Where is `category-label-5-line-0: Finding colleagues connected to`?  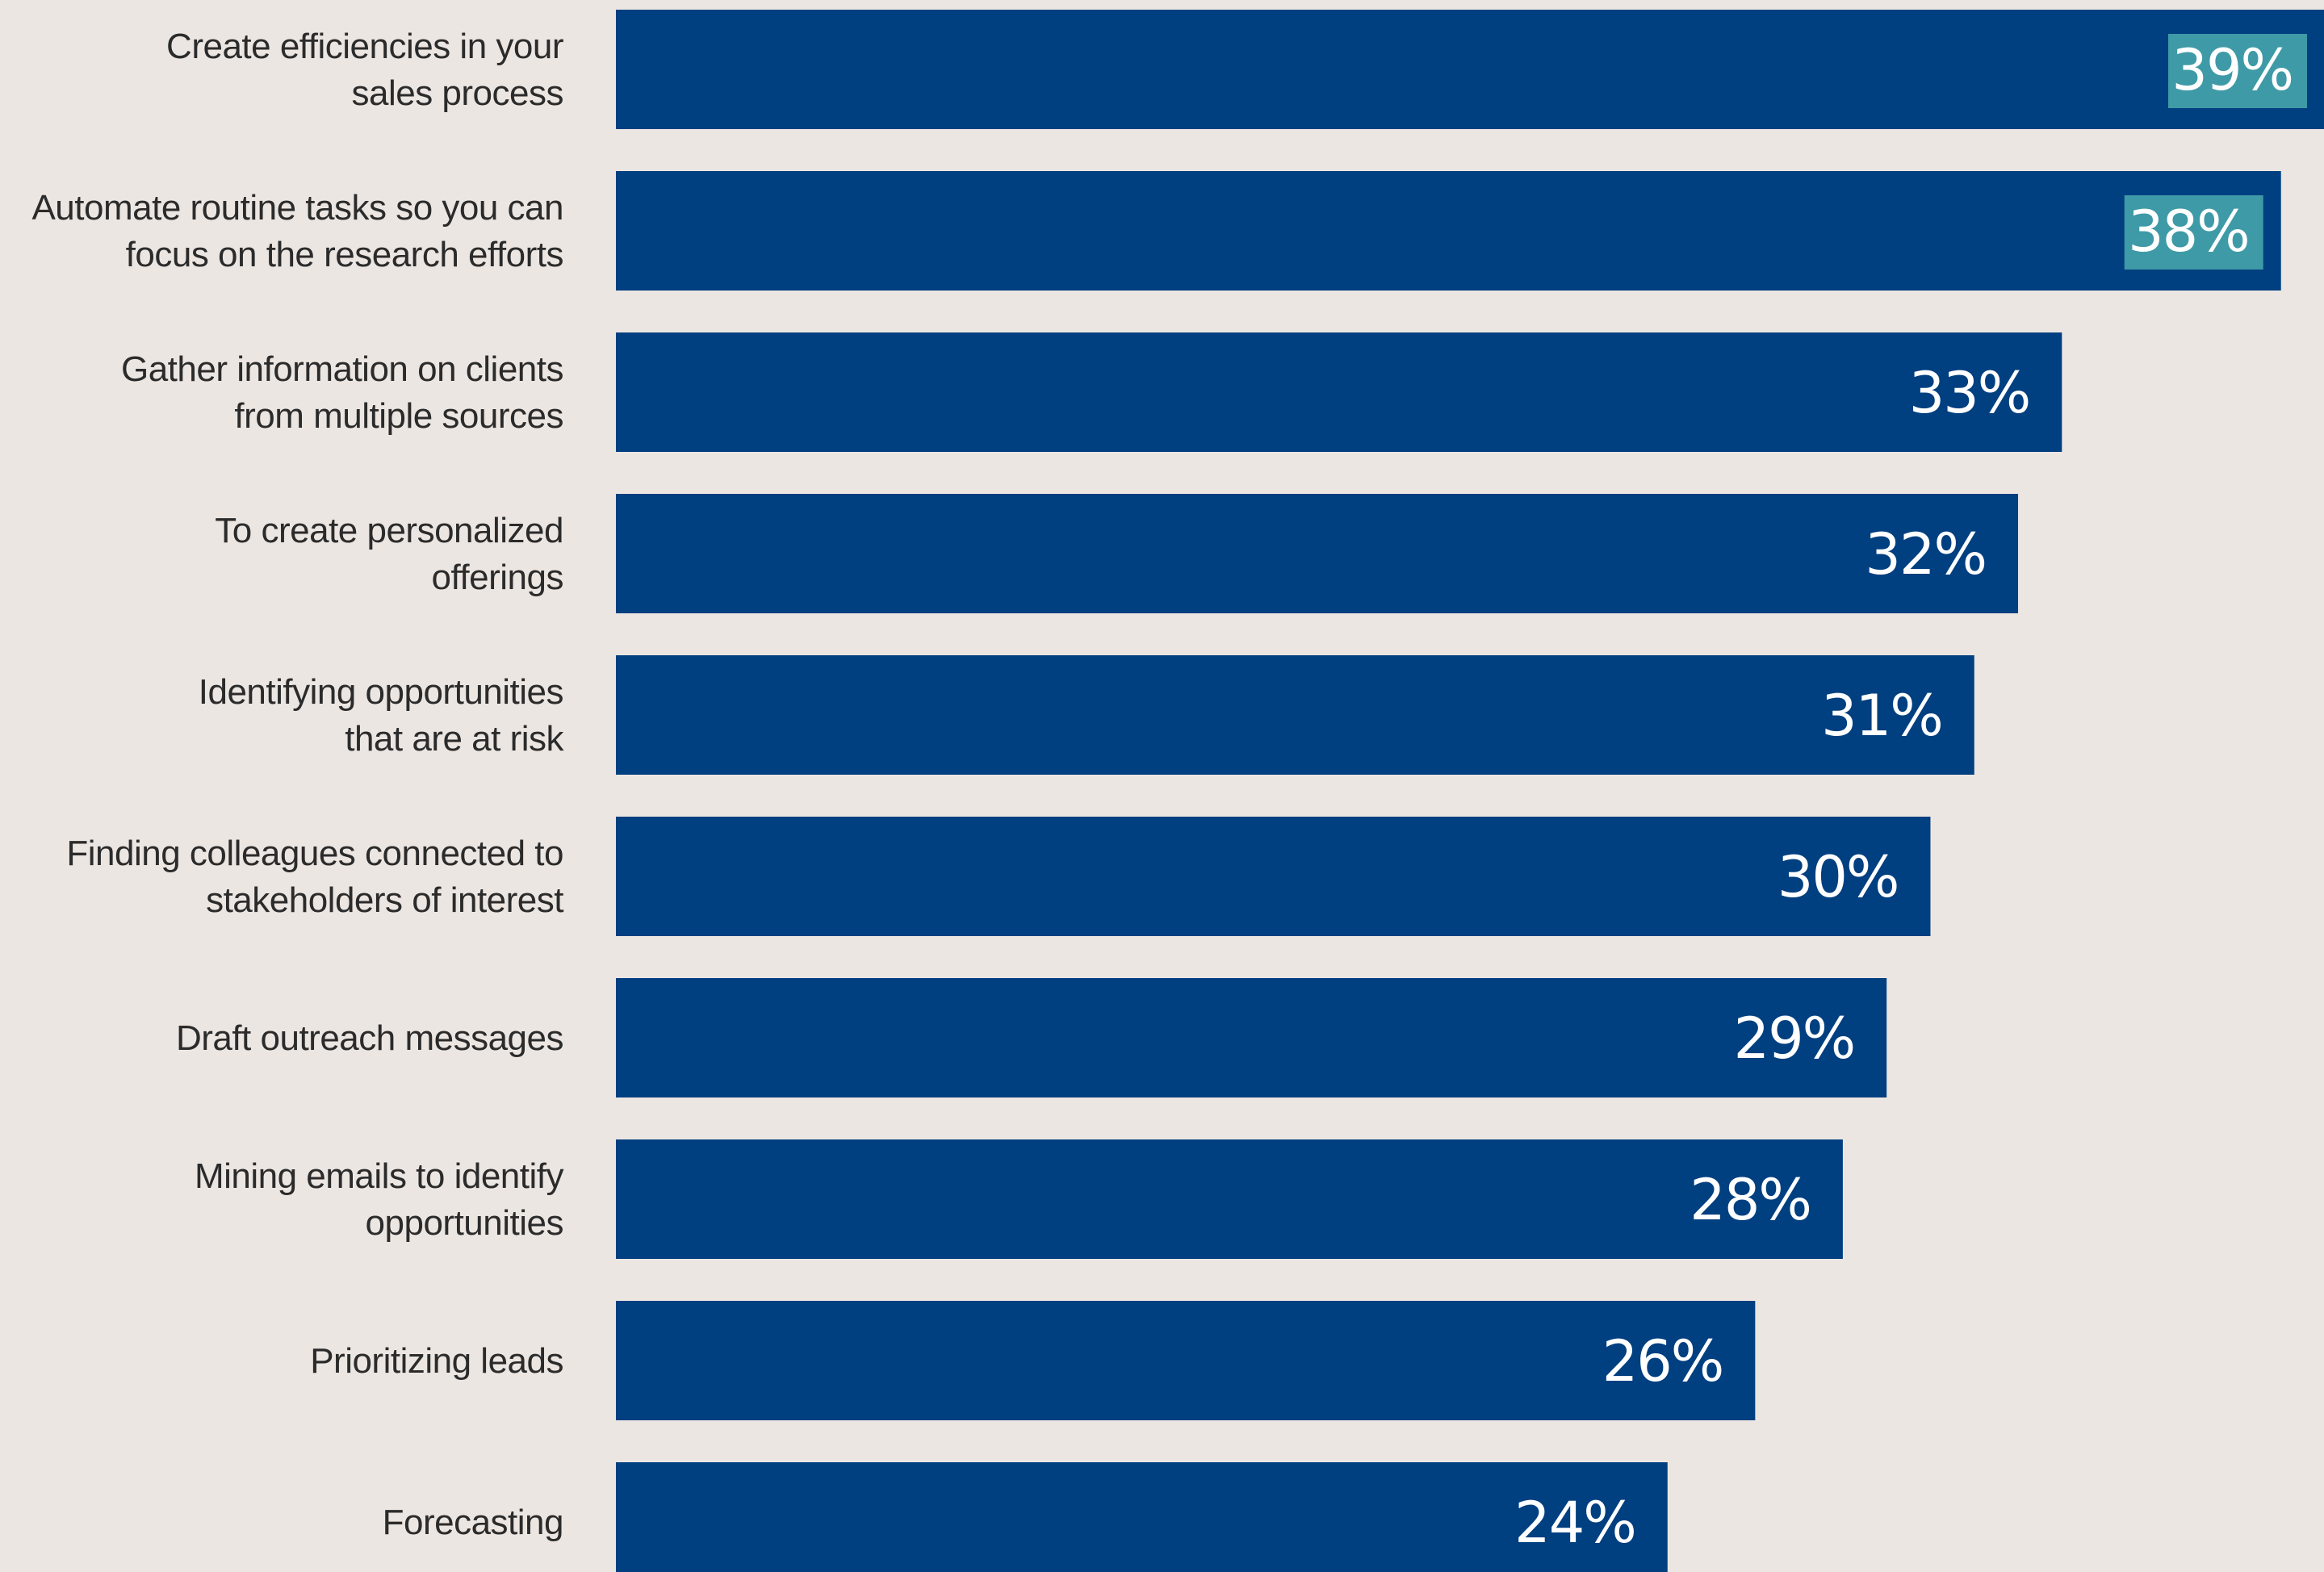 category-label-5-line-0: Finding colleagues connected to is located at coordinates (314, 854).